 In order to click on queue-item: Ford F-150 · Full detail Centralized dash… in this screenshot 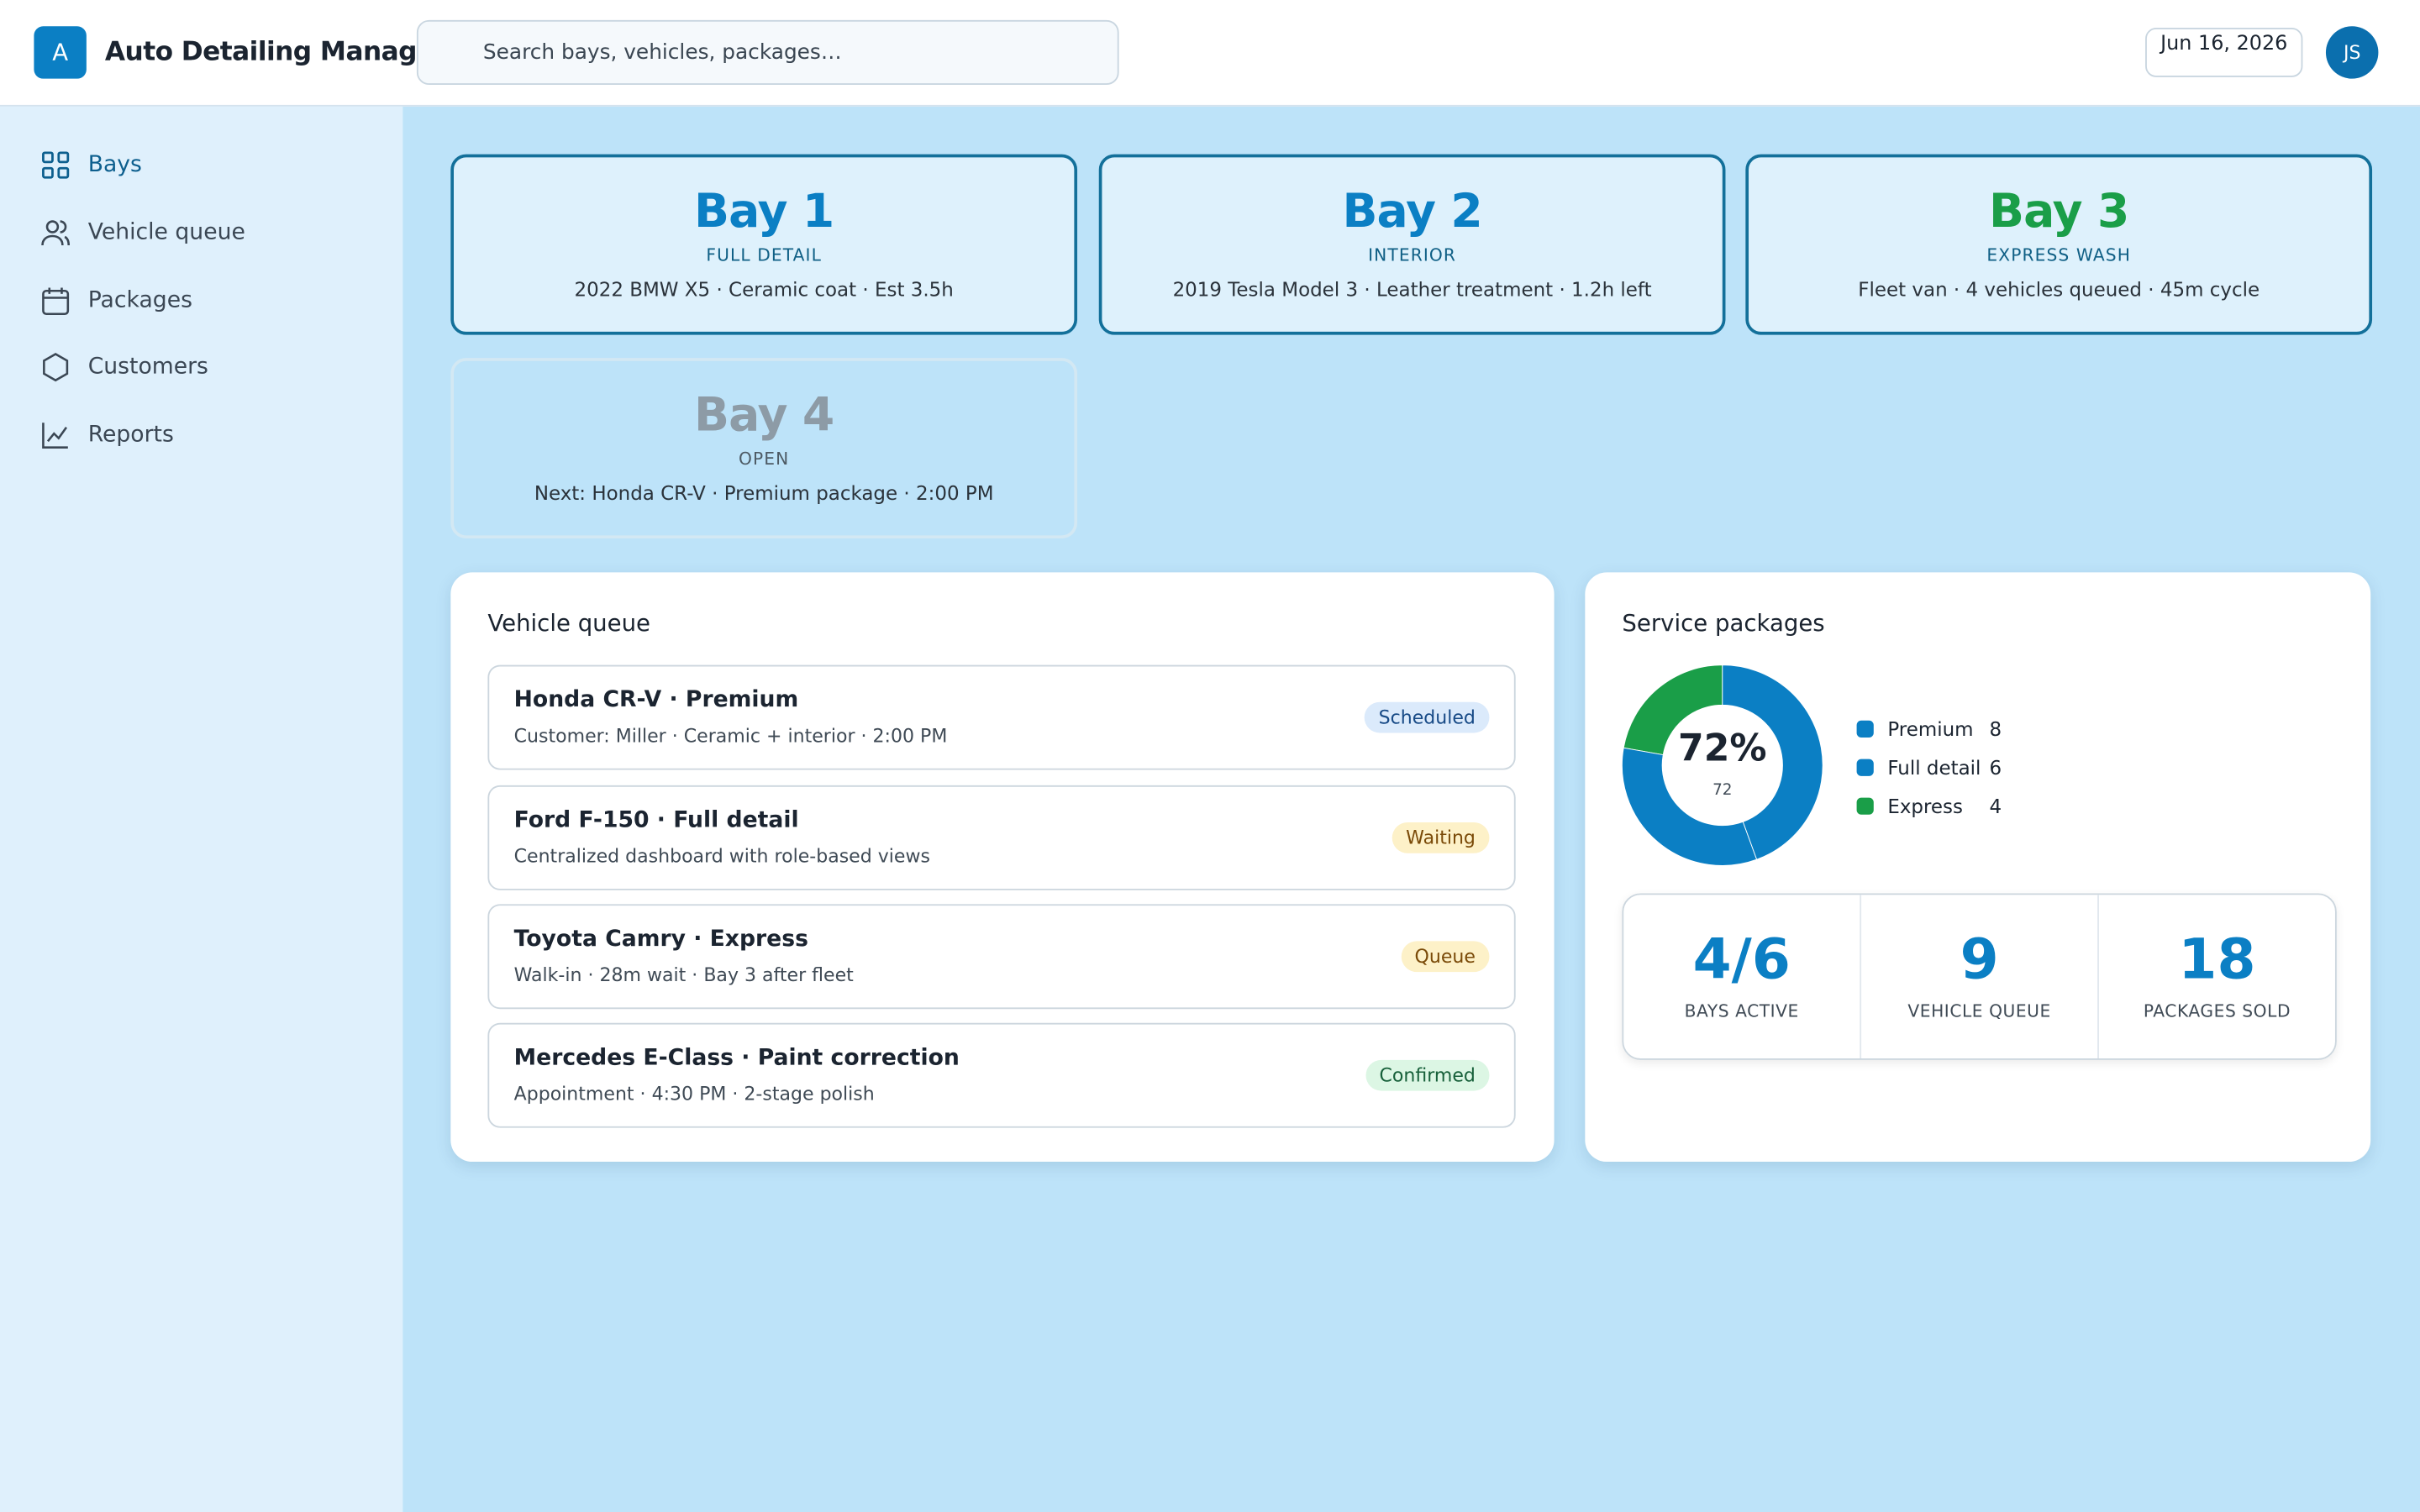, I will do `click(1001, 837)`.